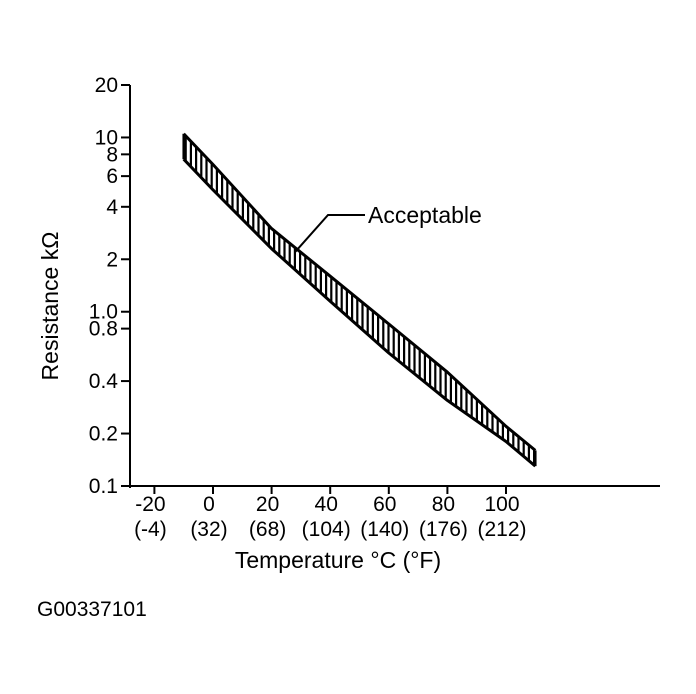 The height and width of the screenshot is (694, 696). Describe the element at coordinates (384, 529) in the screenshot. I see `x-tick-label-fahrenheit: (140)` at that location.